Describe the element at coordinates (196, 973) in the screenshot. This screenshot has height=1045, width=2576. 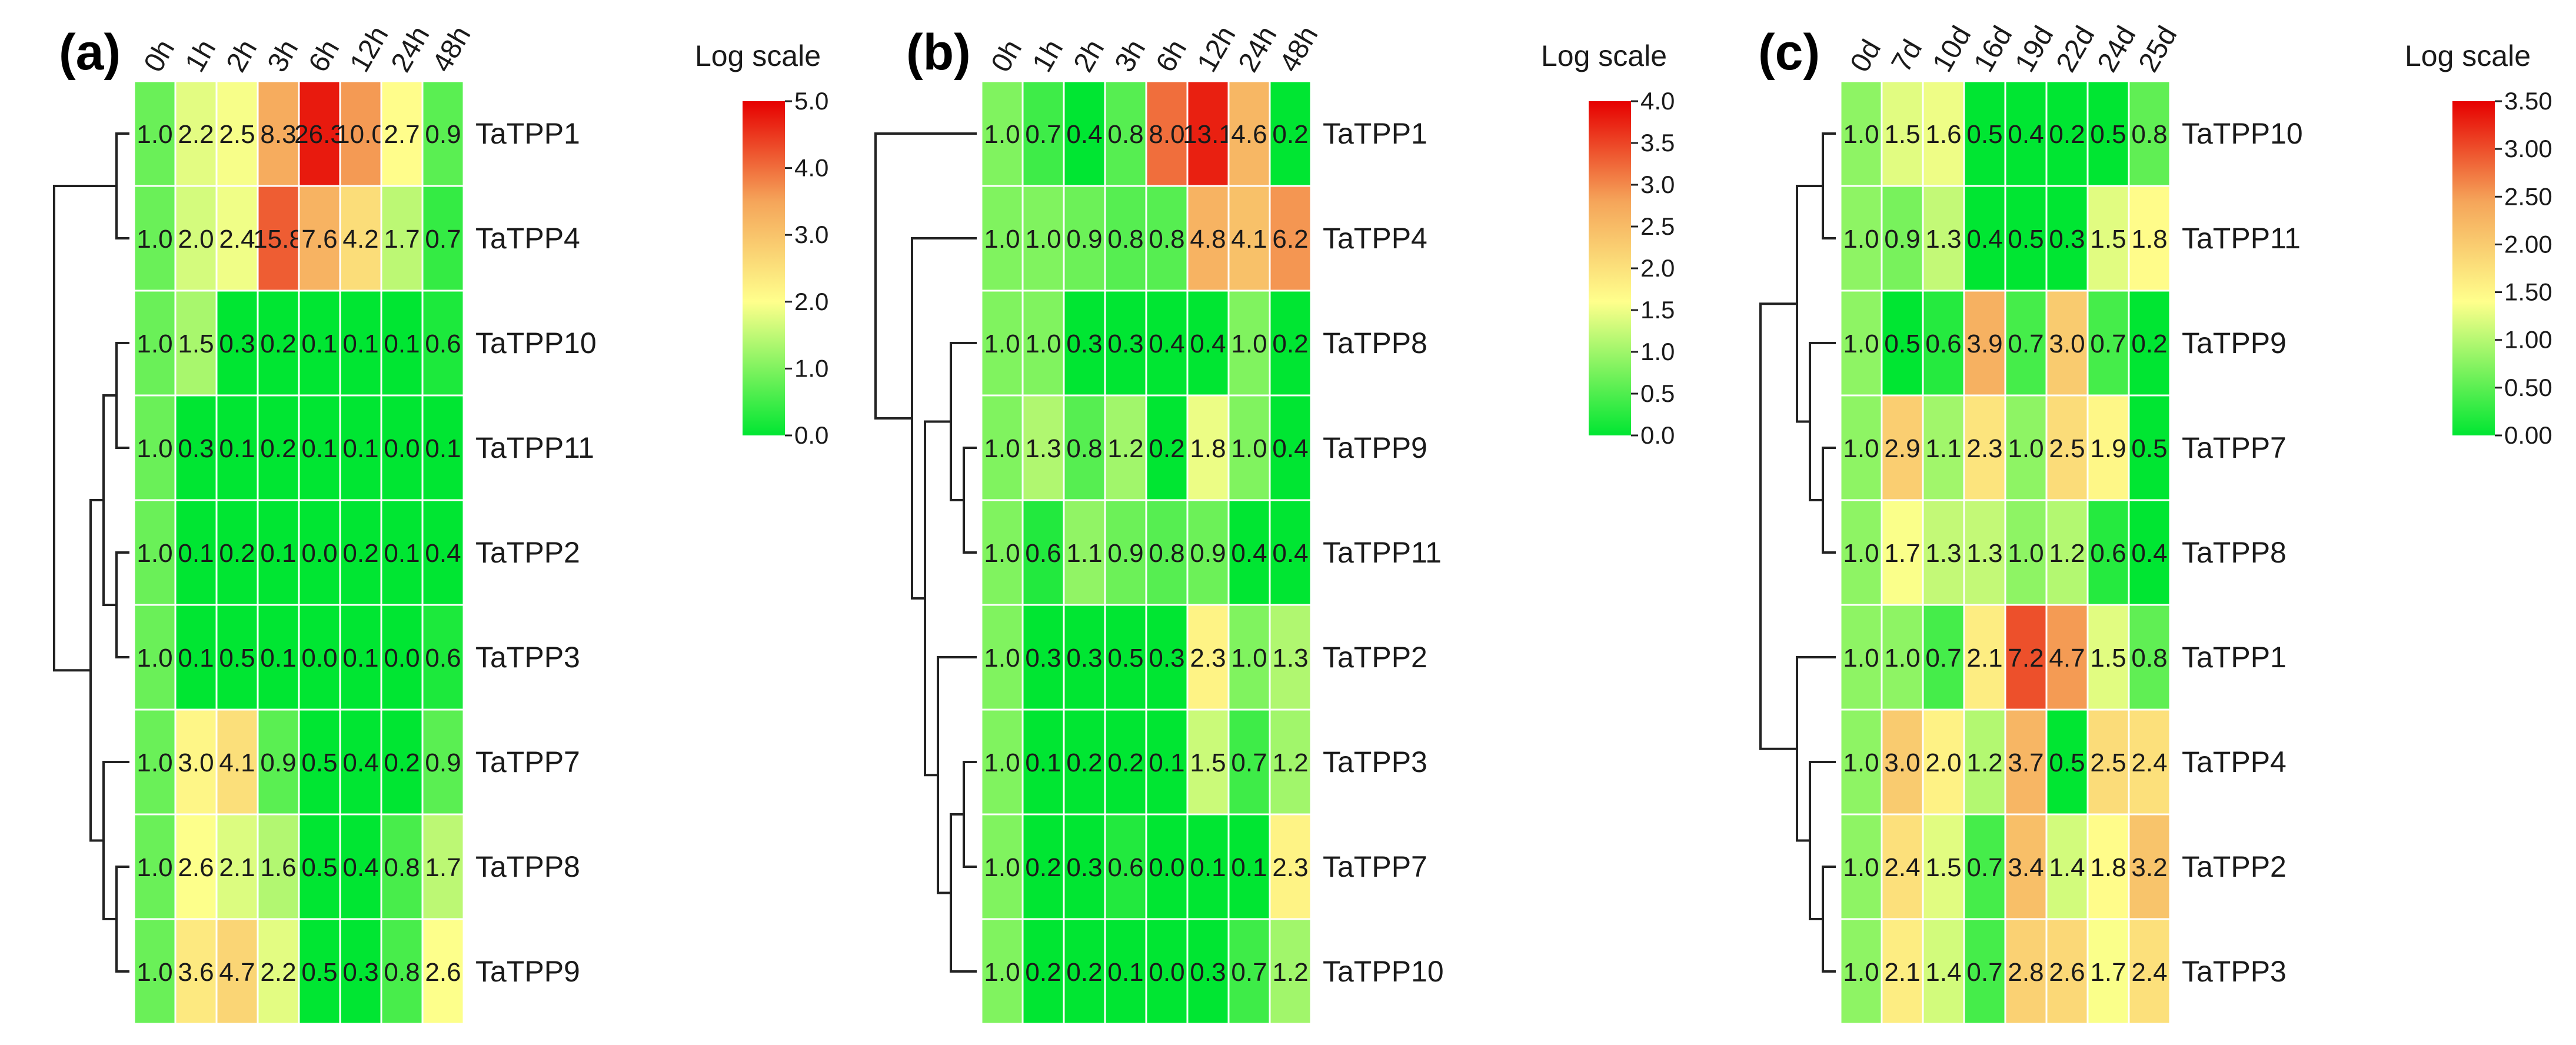
I see `cell-value: 3.6` at that location.